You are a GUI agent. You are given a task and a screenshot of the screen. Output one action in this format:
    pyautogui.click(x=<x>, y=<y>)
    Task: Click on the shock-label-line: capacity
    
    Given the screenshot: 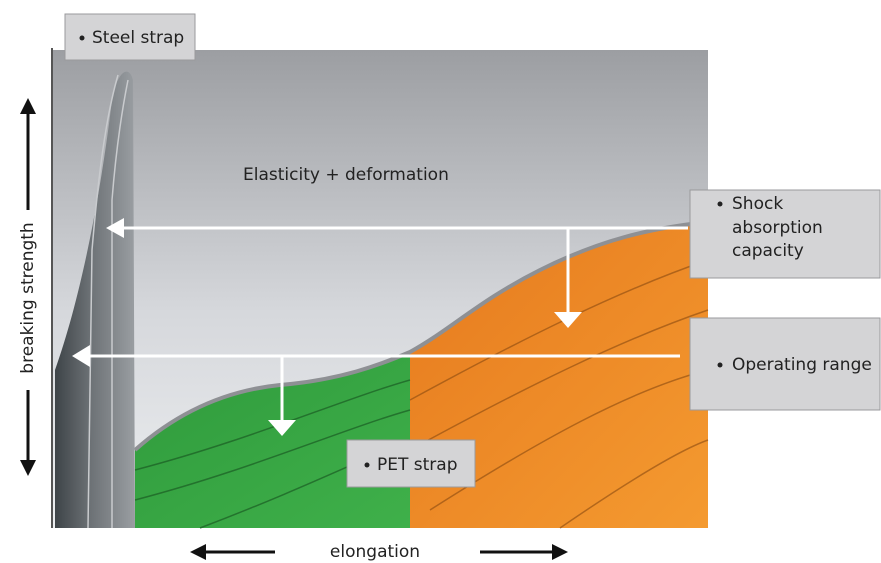 What is the action you would take?
    pyautogui.click(x=768, y=251)
    